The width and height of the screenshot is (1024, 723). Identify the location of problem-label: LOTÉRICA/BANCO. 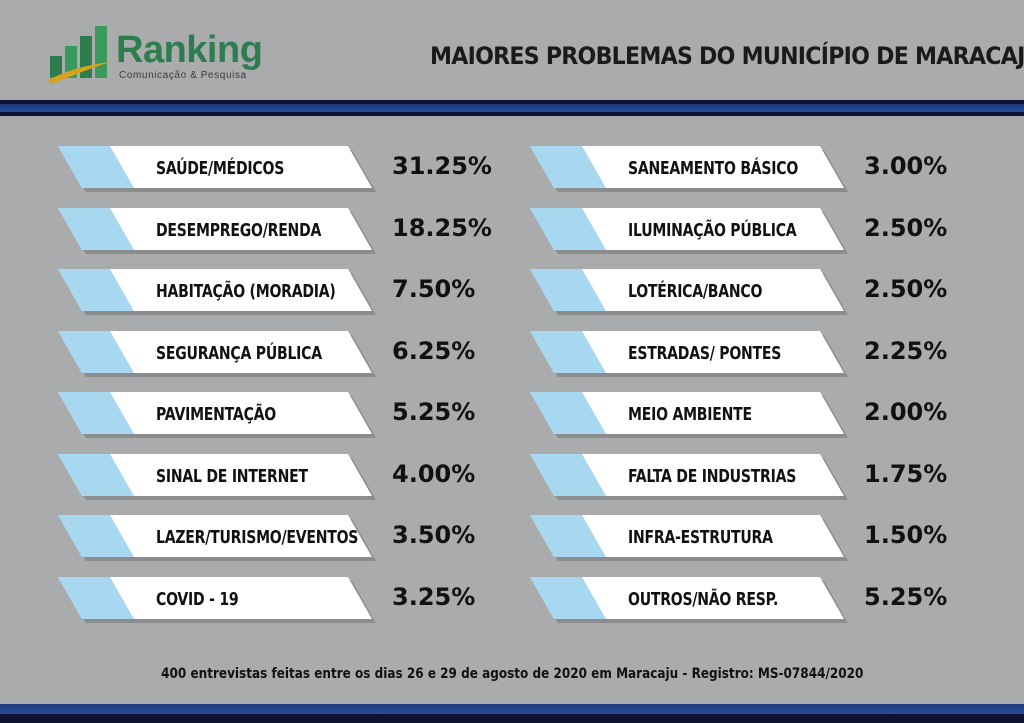
(695, 291).